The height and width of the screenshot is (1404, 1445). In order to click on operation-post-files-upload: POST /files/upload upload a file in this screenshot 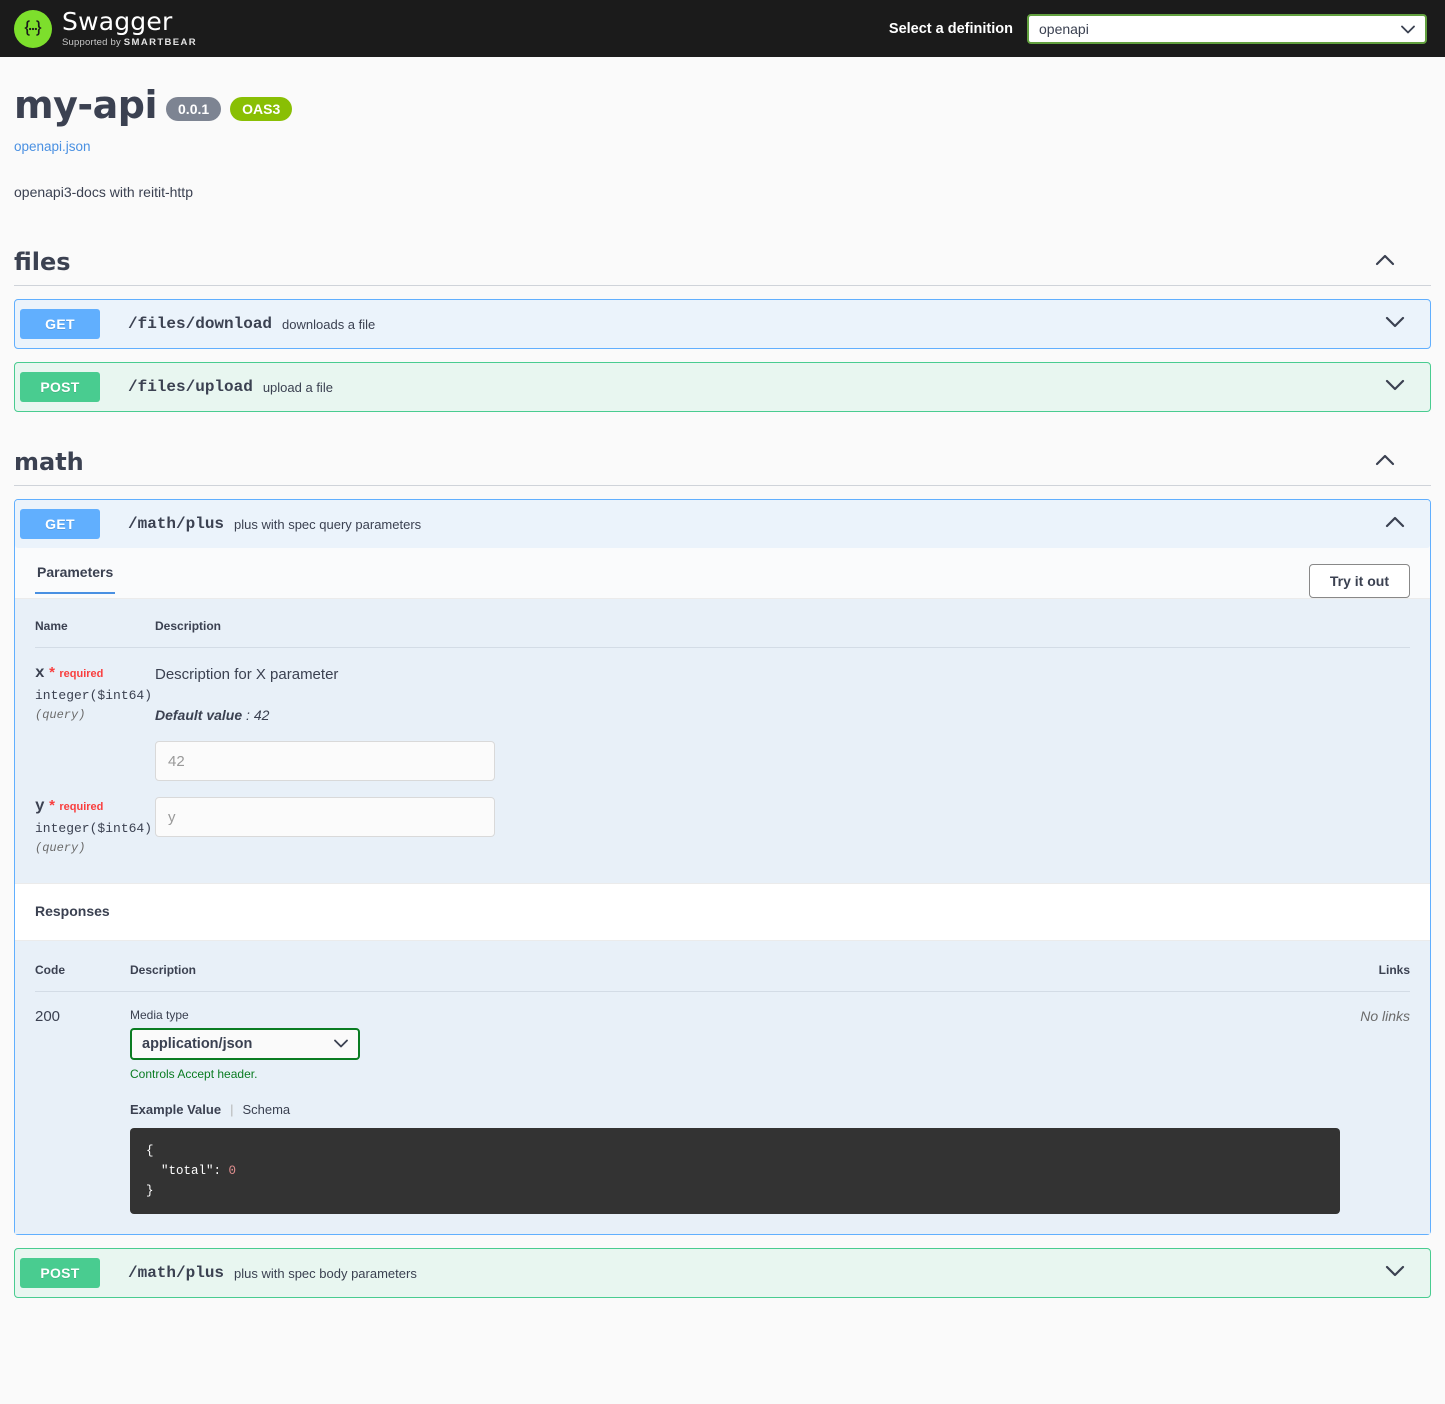, I will do `click(722, 387)`.